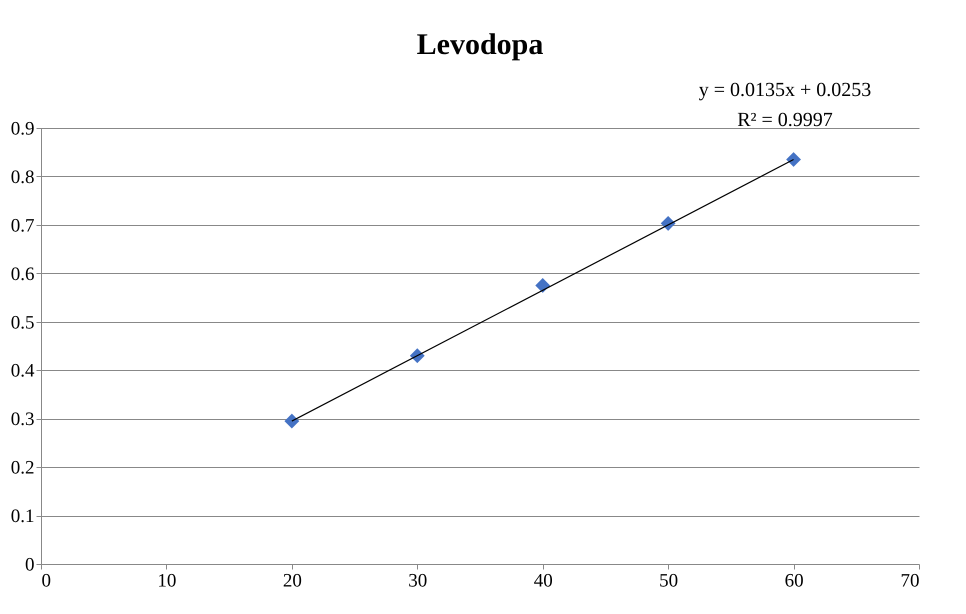 Image resolution: width=966 pixels, height=614 pixels. What do you see at coordinates (418, 581) in the screenshot?
I see `x-tick-label: 30` at bounding box center [418, 581].